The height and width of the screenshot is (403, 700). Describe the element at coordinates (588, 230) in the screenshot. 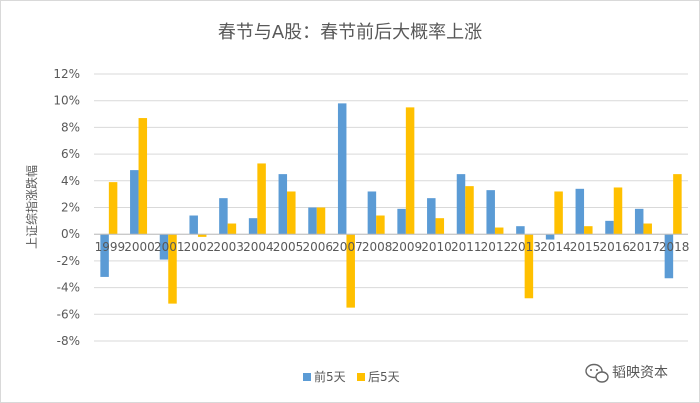

I see `bar-series-2-2015` at that location.